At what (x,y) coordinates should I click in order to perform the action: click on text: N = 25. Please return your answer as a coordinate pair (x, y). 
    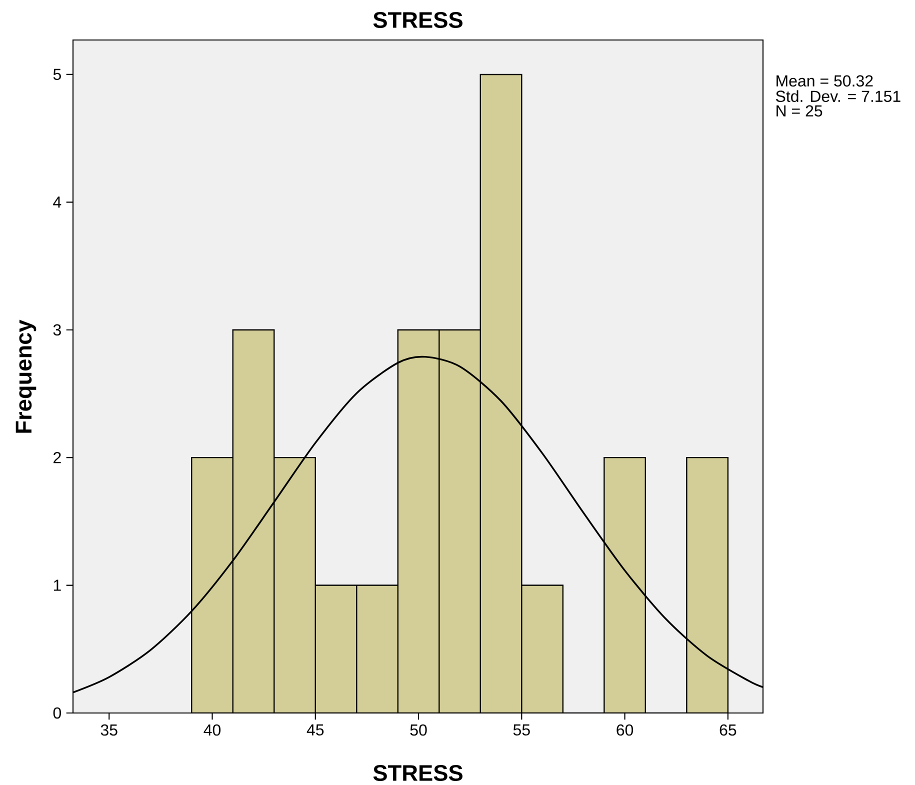
    Looking at the image, I should click on (799, 111).